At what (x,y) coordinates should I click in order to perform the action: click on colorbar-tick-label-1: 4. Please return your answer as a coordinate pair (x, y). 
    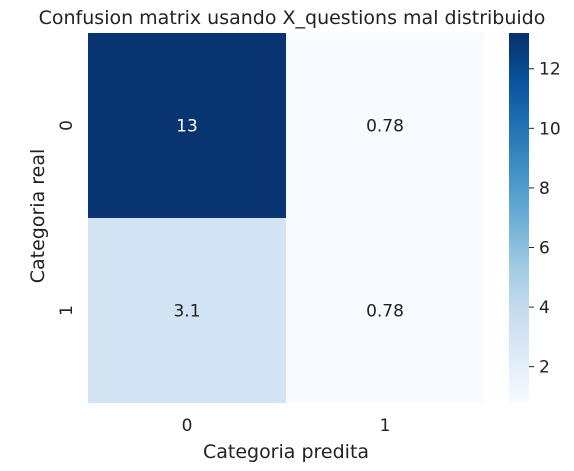
    Looking at the image, I should click on (544, 308).